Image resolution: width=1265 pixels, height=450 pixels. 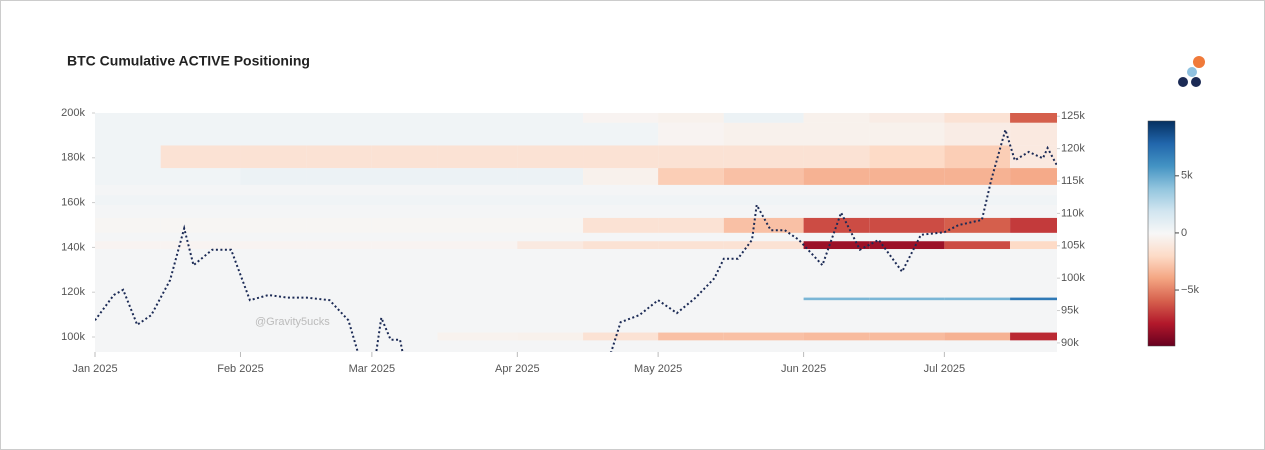 What do you see at coordinates (73, 337) in the screenshot?
I see `y-tick-label: 100k` at bounding box center [73, 337].